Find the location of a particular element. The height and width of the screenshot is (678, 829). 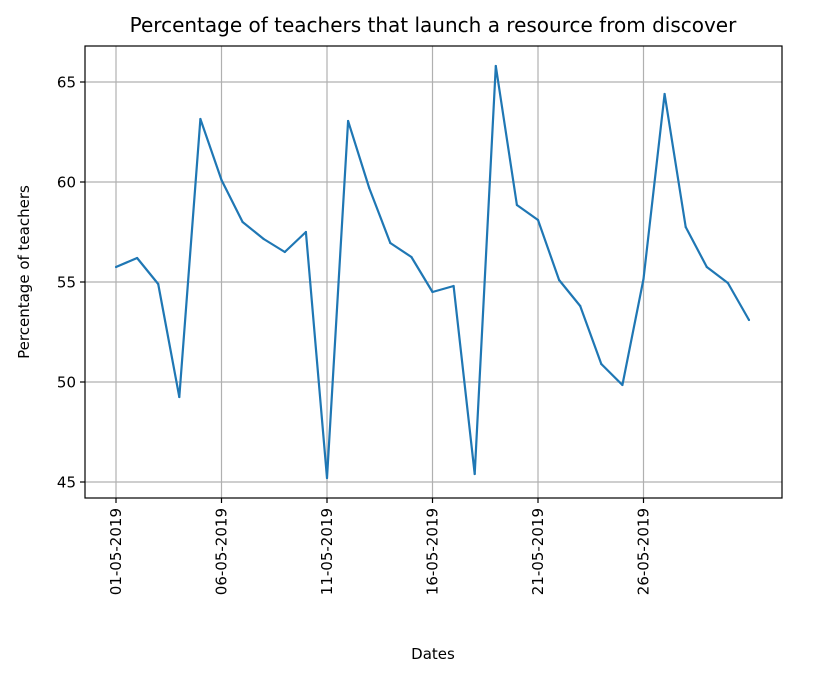

x-tick-label: 21-05-2019 is located at coordinates (538, 551).